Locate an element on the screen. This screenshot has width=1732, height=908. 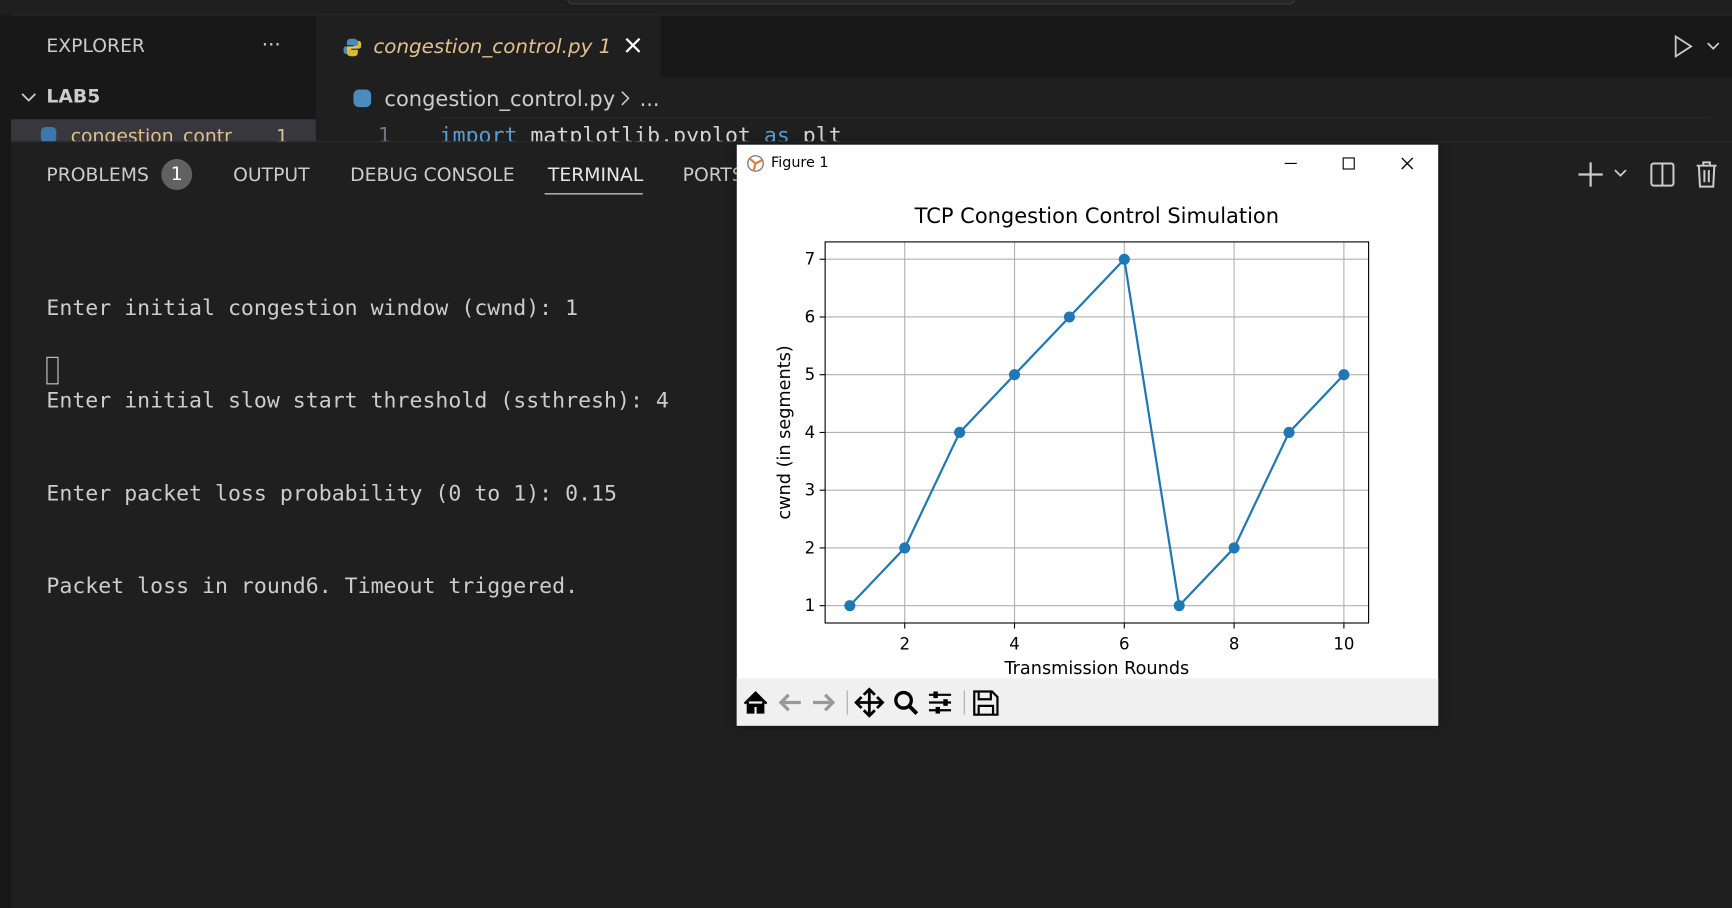
panel-tab: OUTPUT is located at coordinates (271, 175).